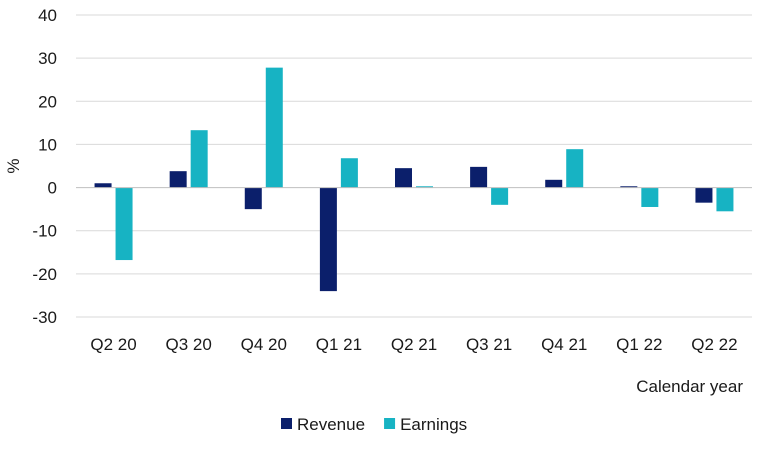  I want to click on x-tick-label: Q2 21, so click(414, 344).